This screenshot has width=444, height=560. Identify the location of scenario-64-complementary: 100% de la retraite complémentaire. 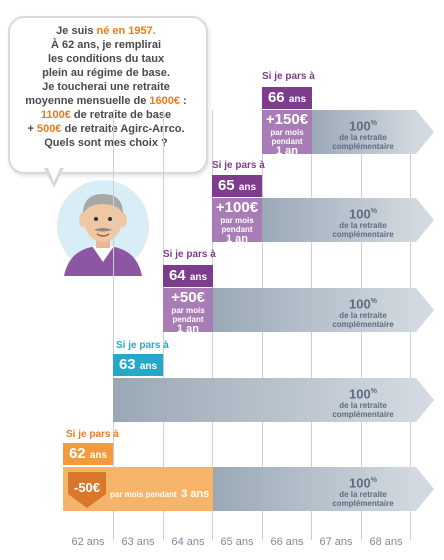
(363, 313).